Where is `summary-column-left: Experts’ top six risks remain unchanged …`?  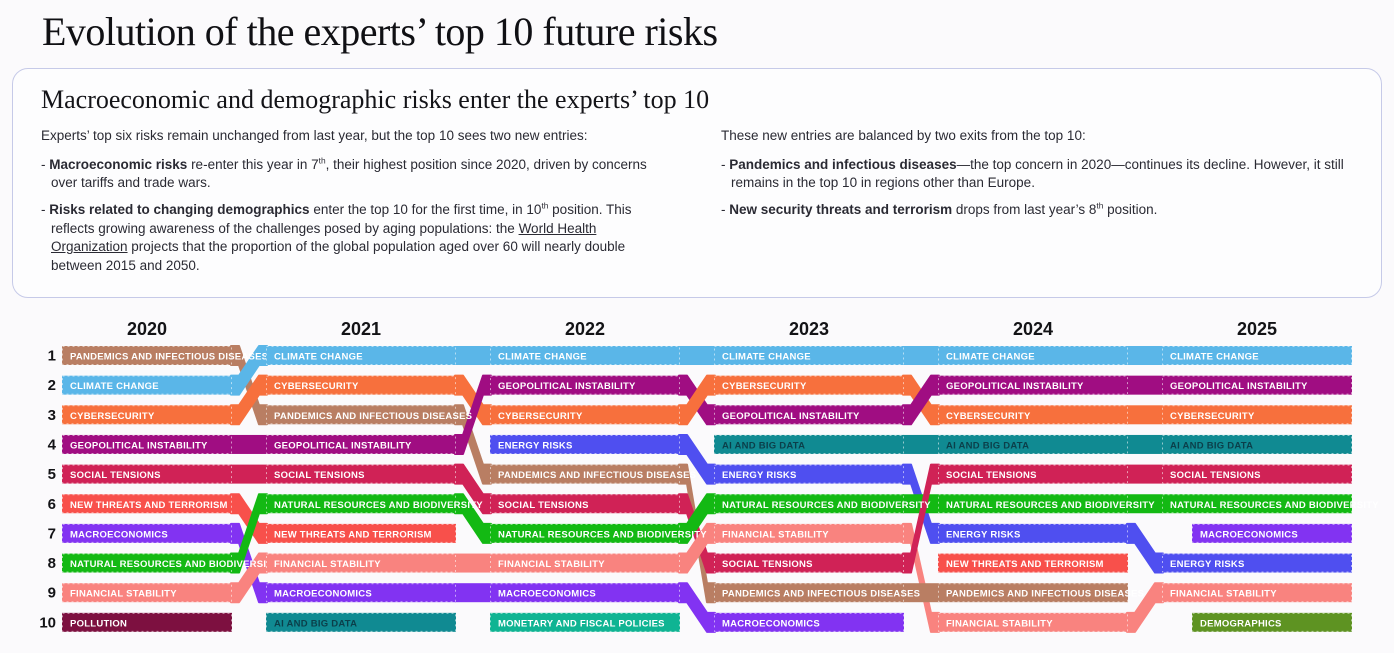
summary-column-left: Experts’ top six risks remain unchanged … is located at coordinates (357, 205).